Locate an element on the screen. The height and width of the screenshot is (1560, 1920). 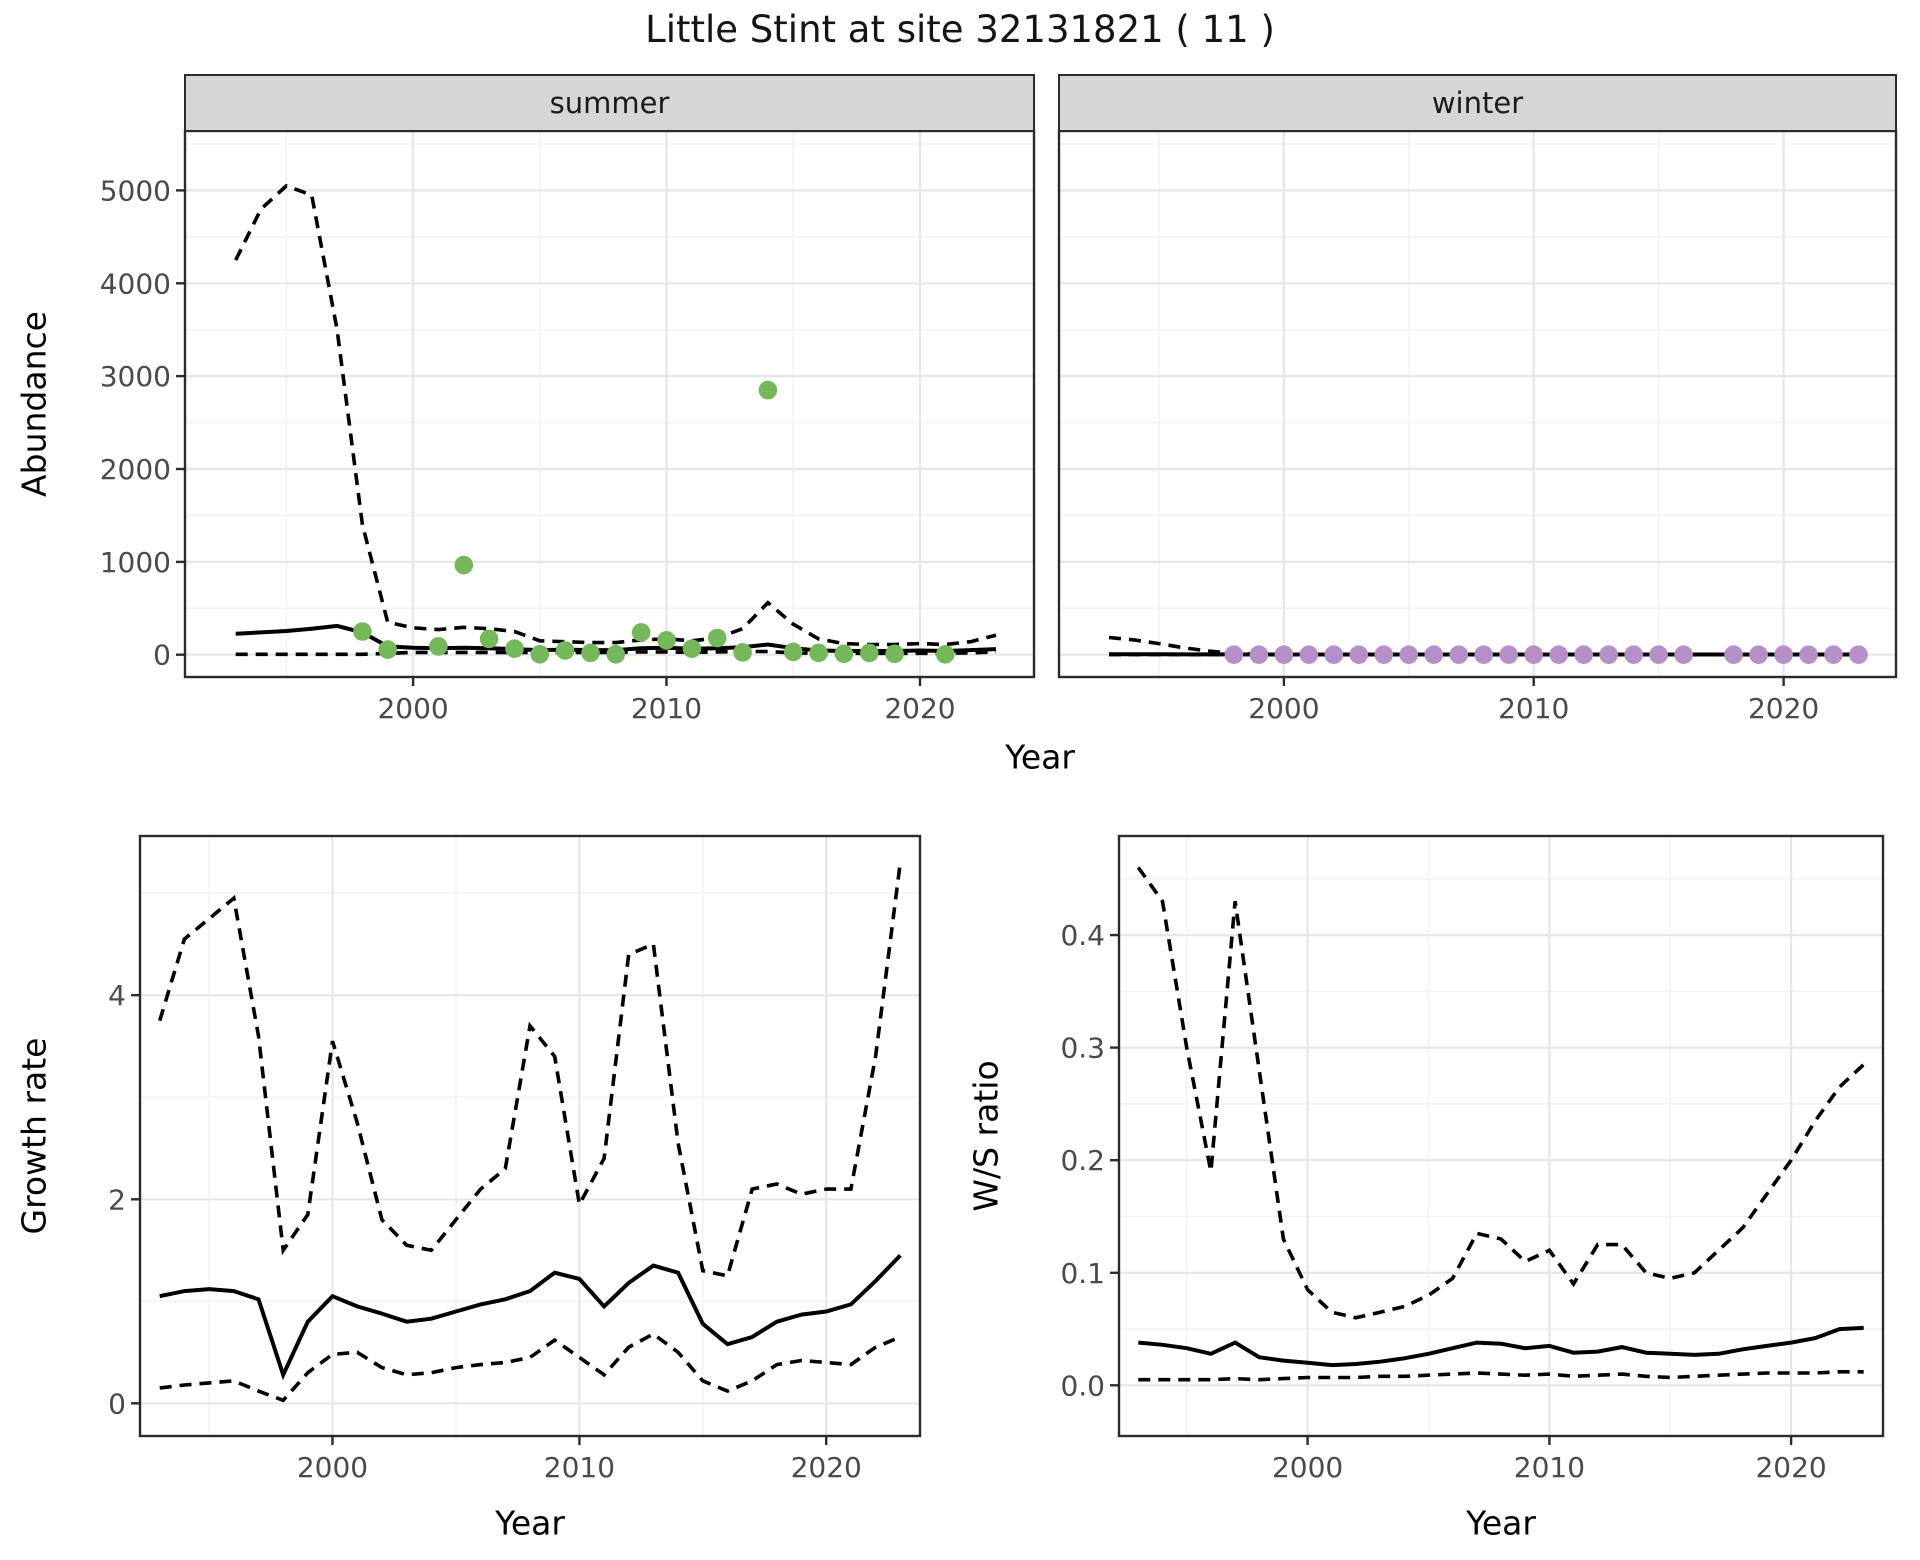
ws-ratio-median-line is located at coordinates (1501, 1346).